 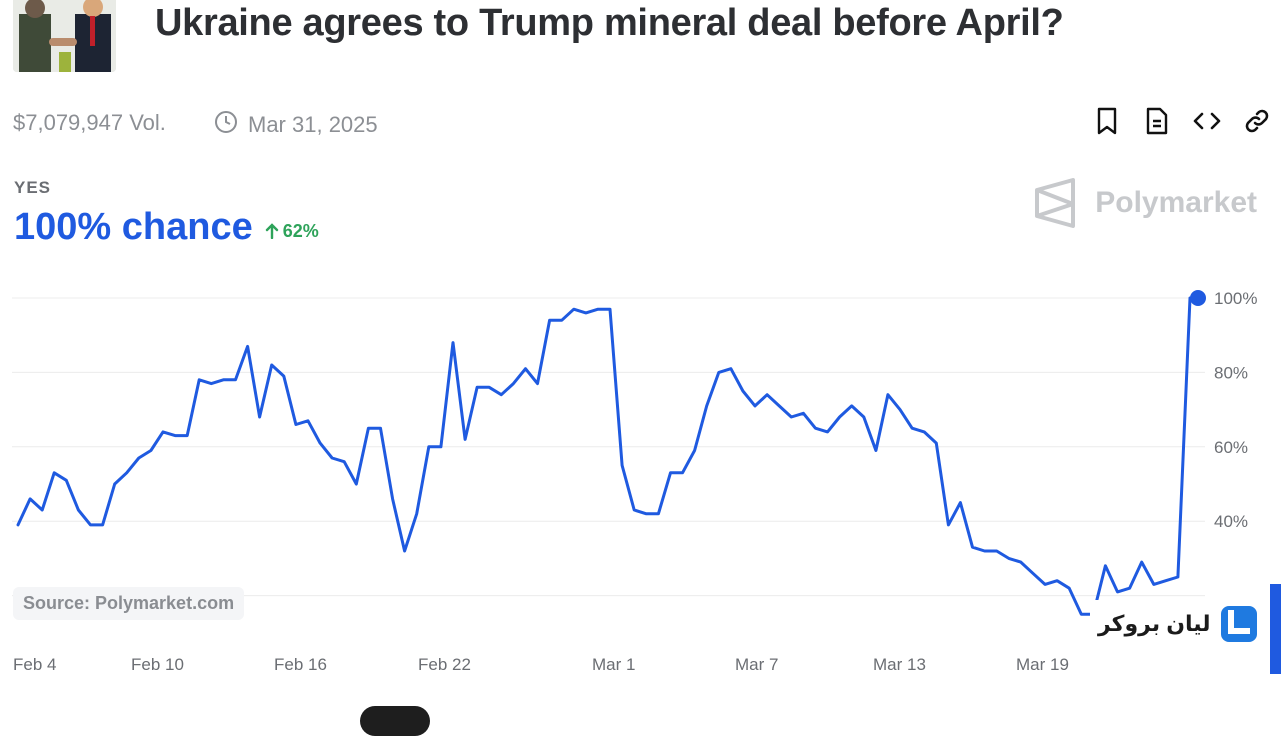 What do you see at coordinates (1154, 623) in the screenshot?
I see `watermark-text: لیان بروکر` at bounding box center [1154, 623].